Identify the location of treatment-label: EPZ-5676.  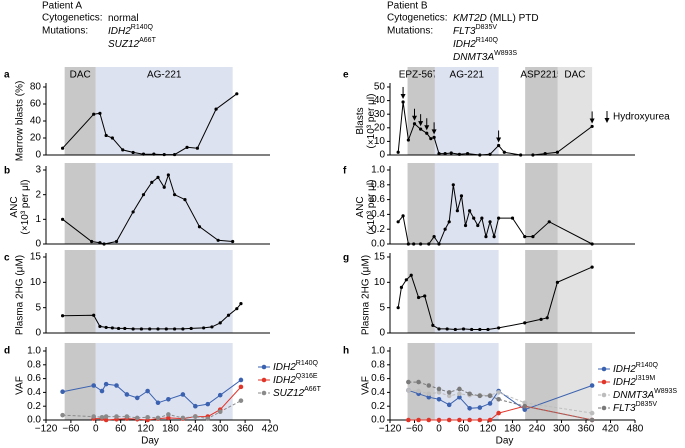
(421, 75).